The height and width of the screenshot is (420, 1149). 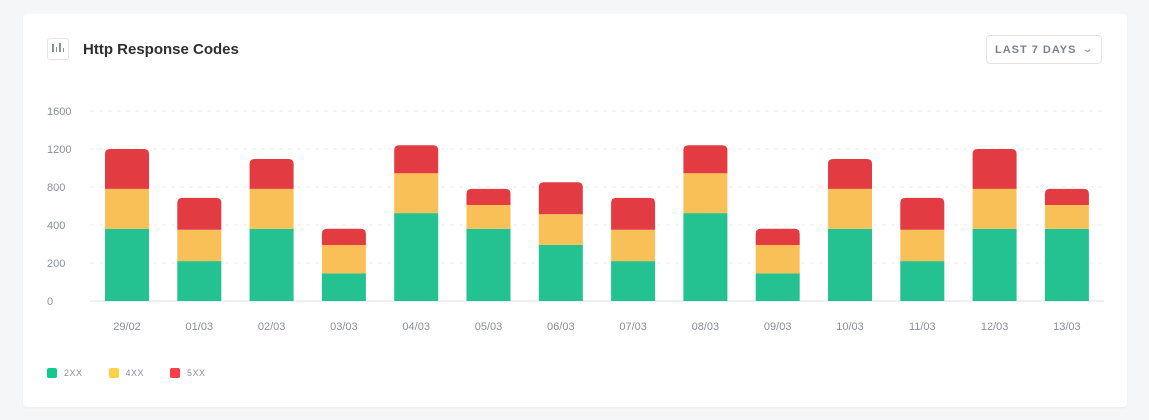 I want to click on date-range-dropdown: LAST 7 DAYS ⌄, so click(x=1044, y=49).